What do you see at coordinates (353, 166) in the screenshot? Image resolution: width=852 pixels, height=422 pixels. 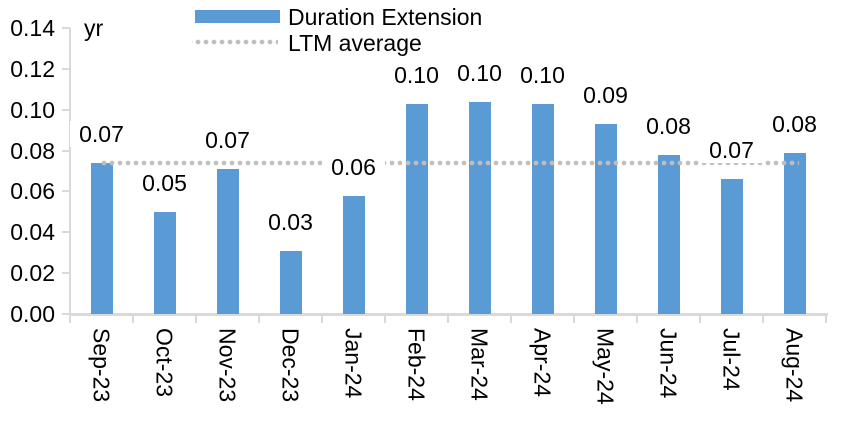 I see `bar-value-label: 0.06` at bounding box center [353, 166].